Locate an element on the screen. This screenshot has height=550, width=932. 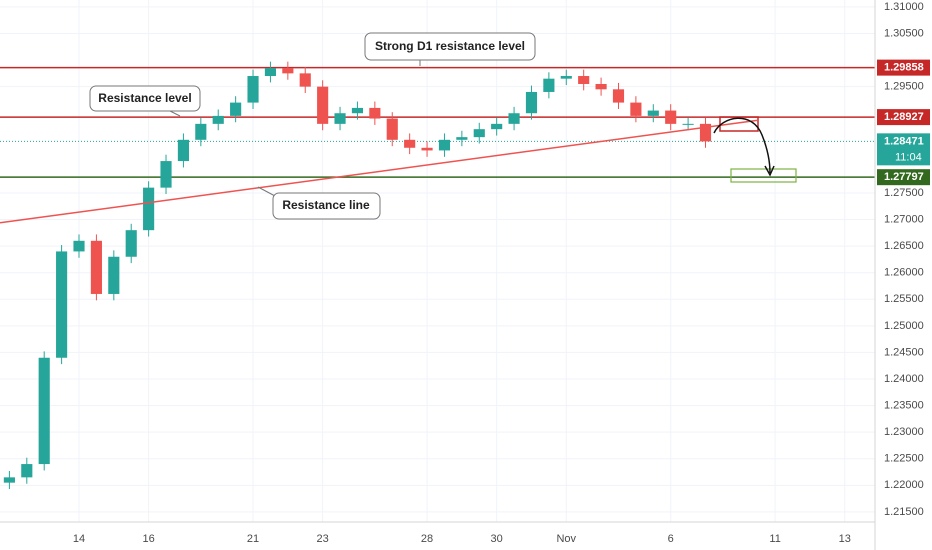
x-tick-label: 11 is located at coordinates (774, 539).